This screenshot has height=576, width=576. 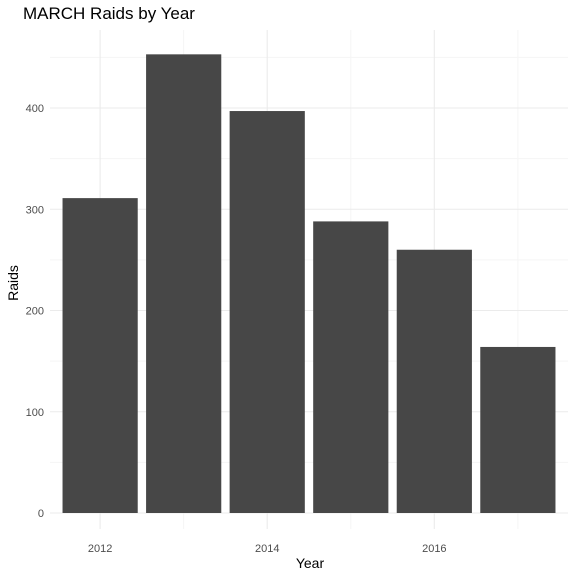 I want to click on x-tick-label: 2012, so click(x=100, y=549).